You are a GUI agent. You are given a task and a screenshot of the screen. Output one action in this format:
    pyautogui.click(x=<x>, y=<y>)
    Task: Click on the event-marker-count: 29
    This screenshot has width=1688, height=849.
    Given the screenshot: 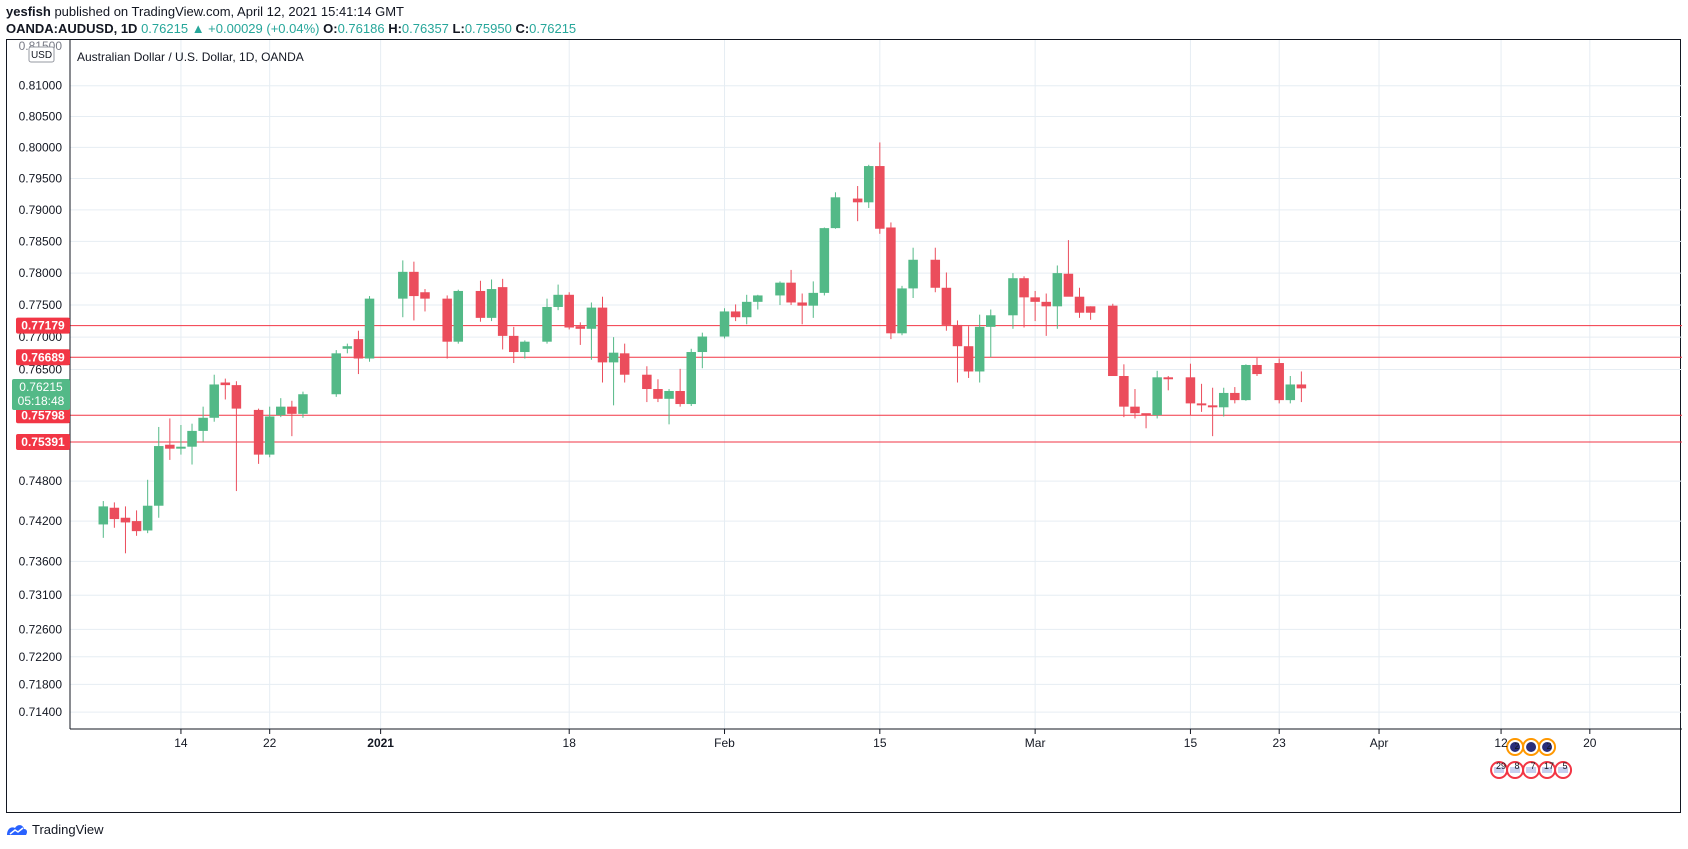 What is the action you would take?
    pyautogui.click(x=1501, y=766)
    